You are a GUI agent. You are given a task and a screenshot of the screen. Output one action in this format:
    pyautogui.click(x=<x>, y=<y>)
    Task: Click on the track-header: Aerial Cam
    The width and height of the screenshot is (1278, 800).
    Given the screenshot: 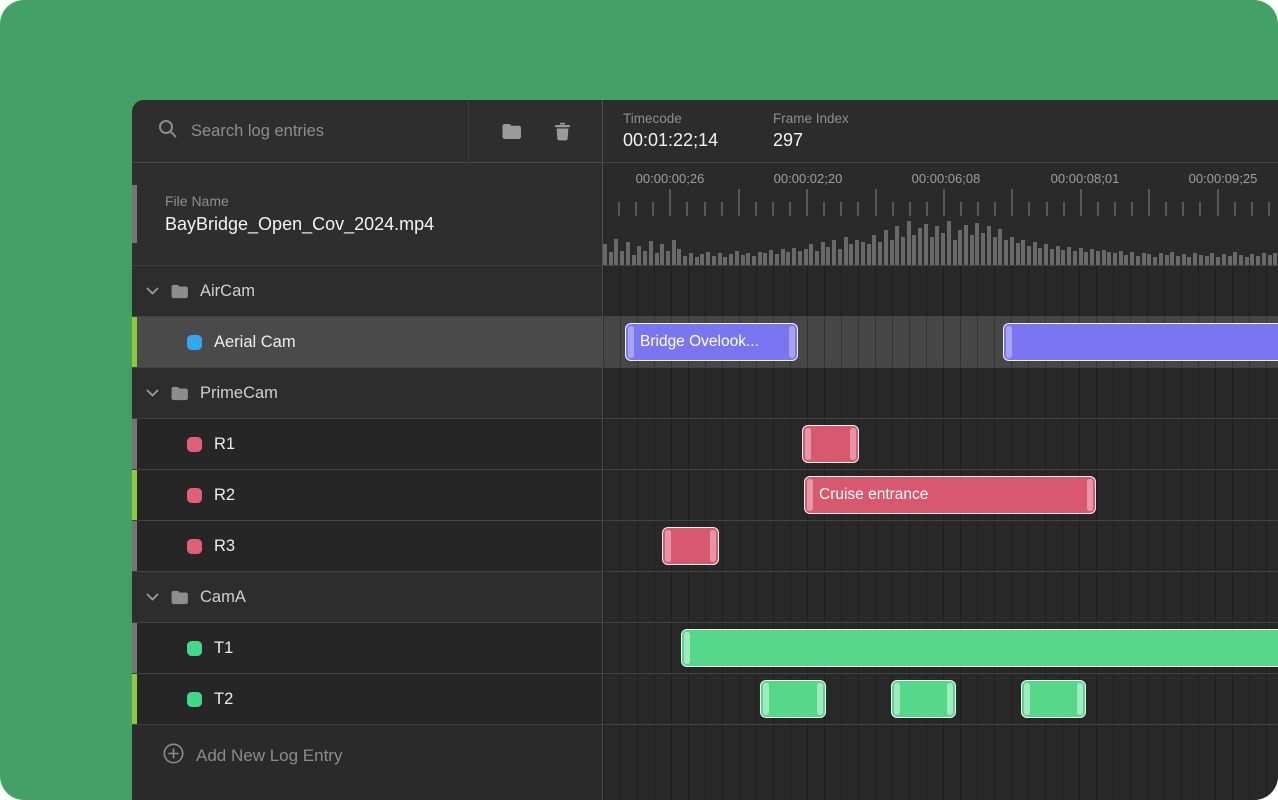 What is the action you would take?
    pyautogui.click(x=367, y=342)
    